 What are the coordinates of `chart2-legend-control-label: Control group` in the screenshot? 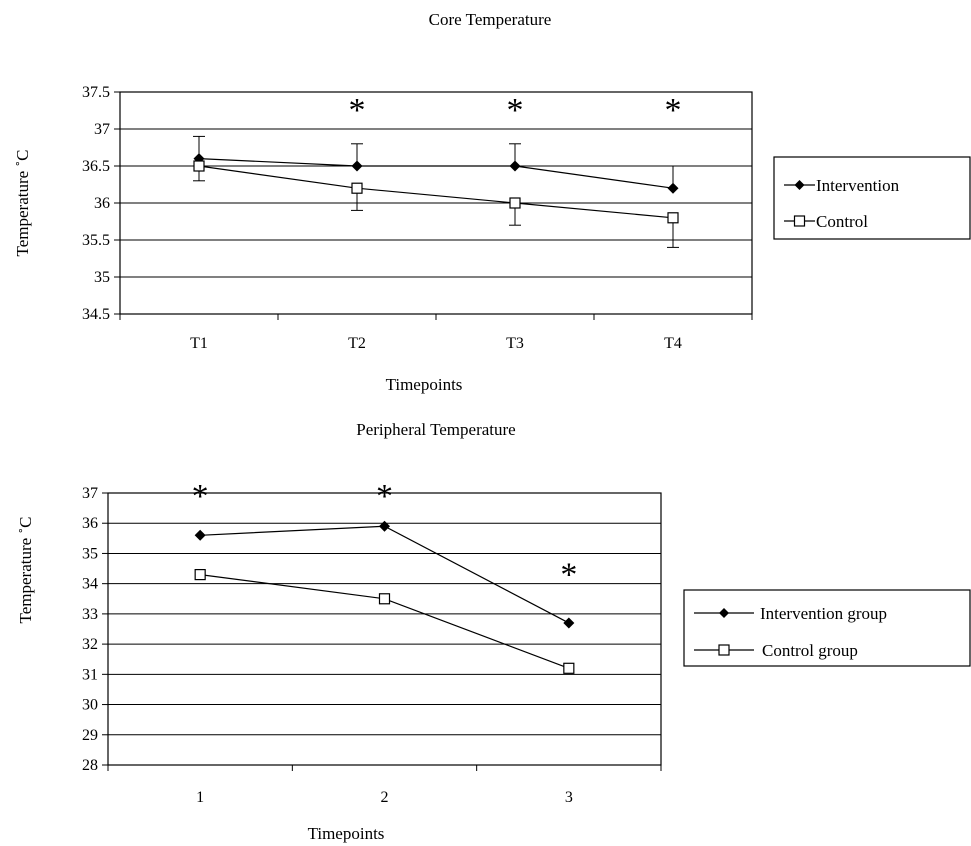 It's located at (810, 650).